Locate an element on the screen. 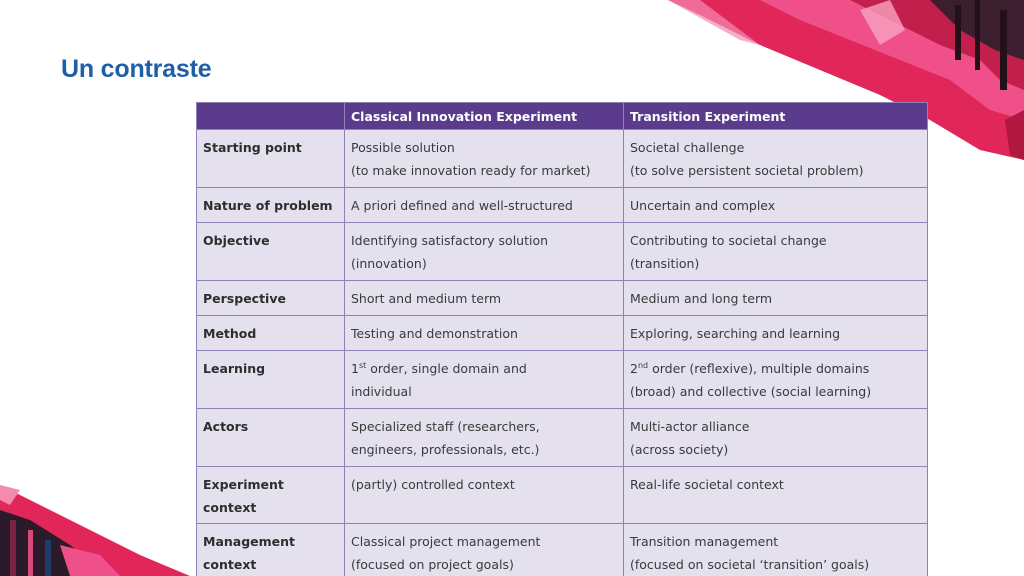  order-number: 1 is located at coordinates (355, 368).